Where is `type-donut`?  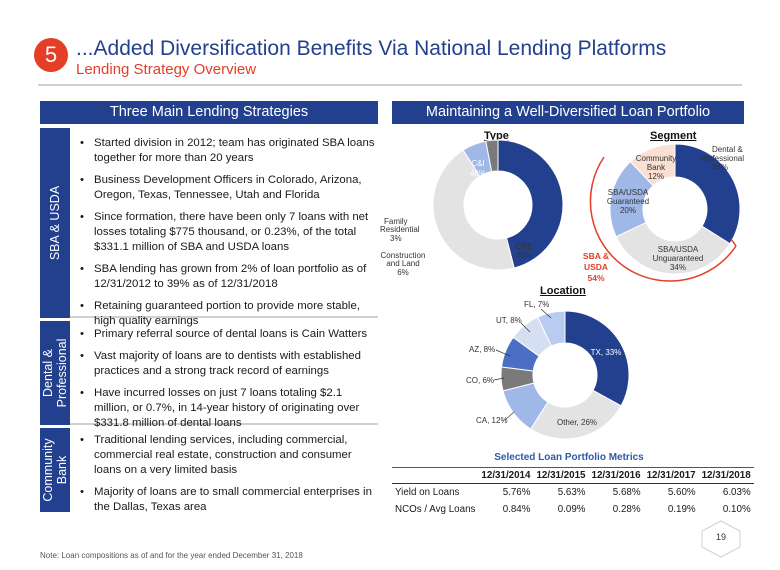 type-donut is located at coordinates (498, 205).